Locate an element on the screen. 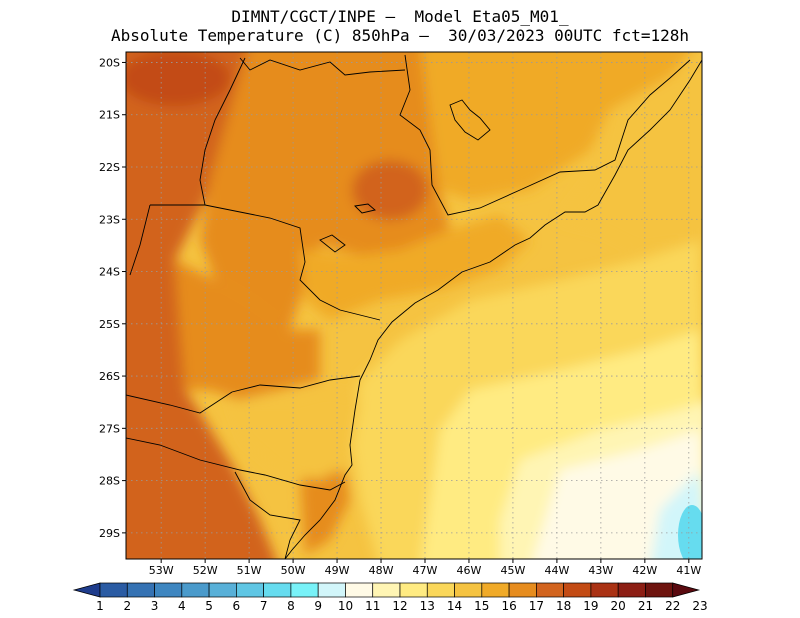 The width and height of the screenshot is (800, 618). colorbar-label: 14 is located at coordinates (454, 606).